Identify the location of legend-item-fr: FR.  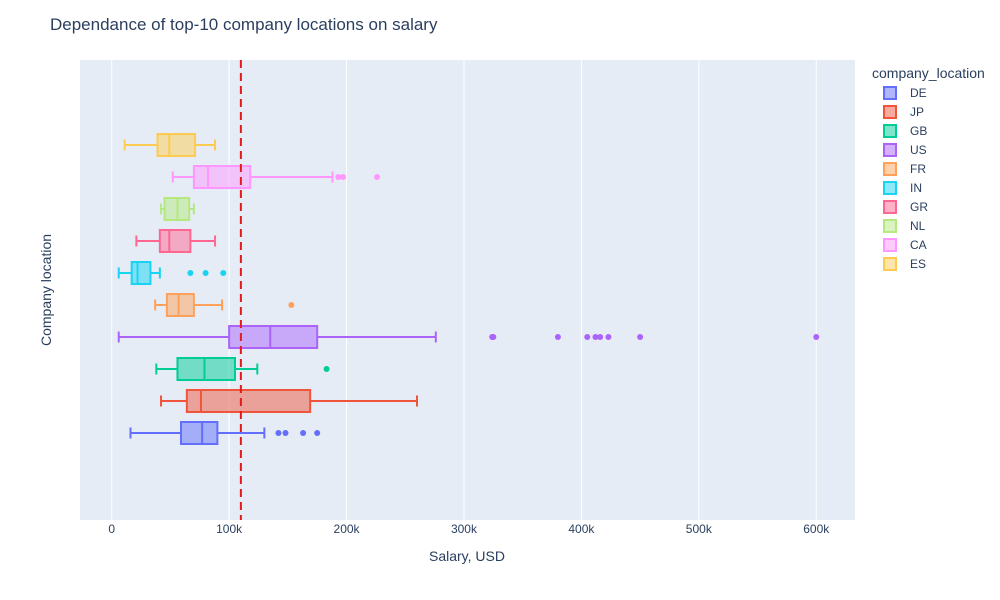
(904, 169).